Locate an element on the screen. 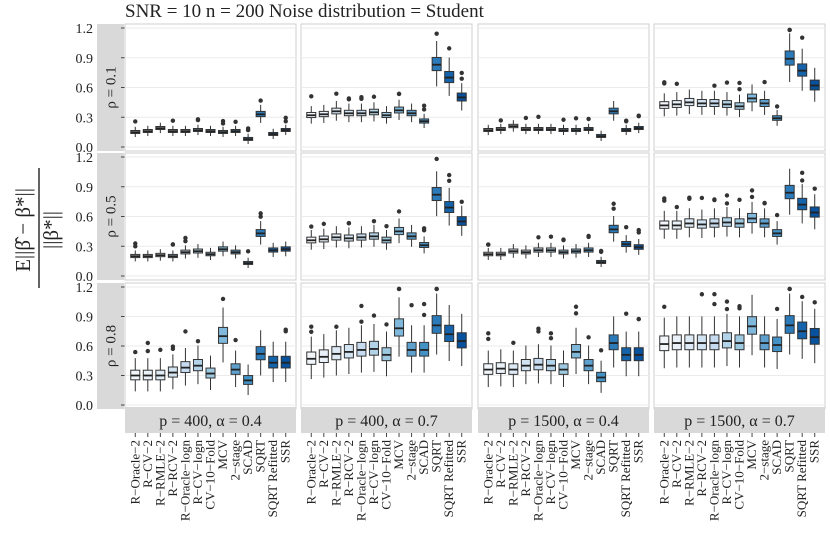 This screenshot has width=830, height=554. x-tick-label: SSR is located at coordinates (461, 451).